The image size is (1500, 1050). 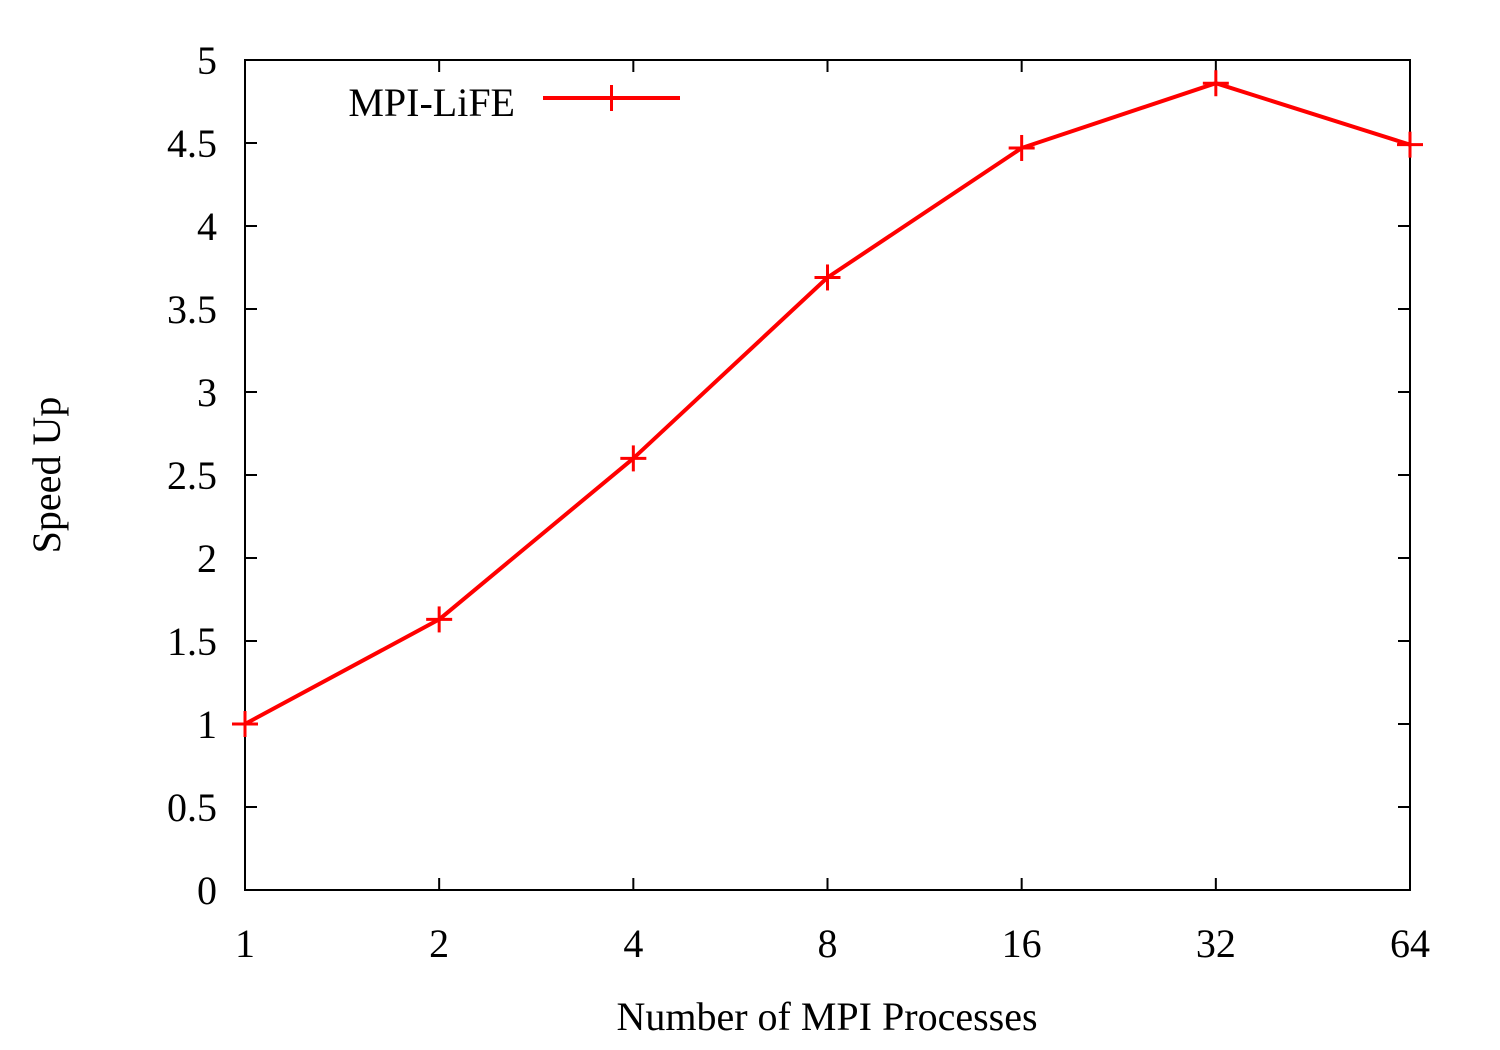 I want to click on y-tick-label: 4, so click(x=207, y=226).